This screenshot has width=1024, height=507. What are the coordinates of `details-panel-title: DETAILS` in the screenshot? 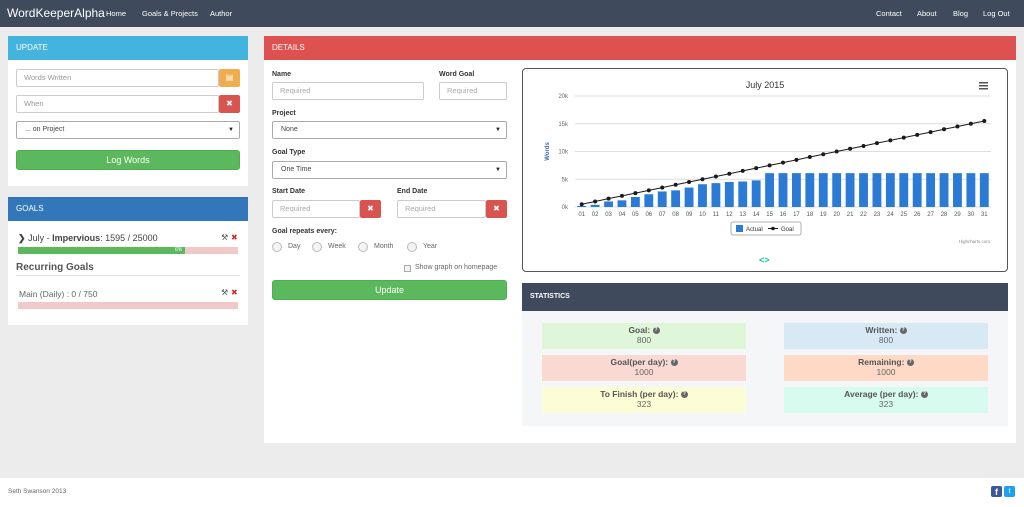 It's located at (640, 48).